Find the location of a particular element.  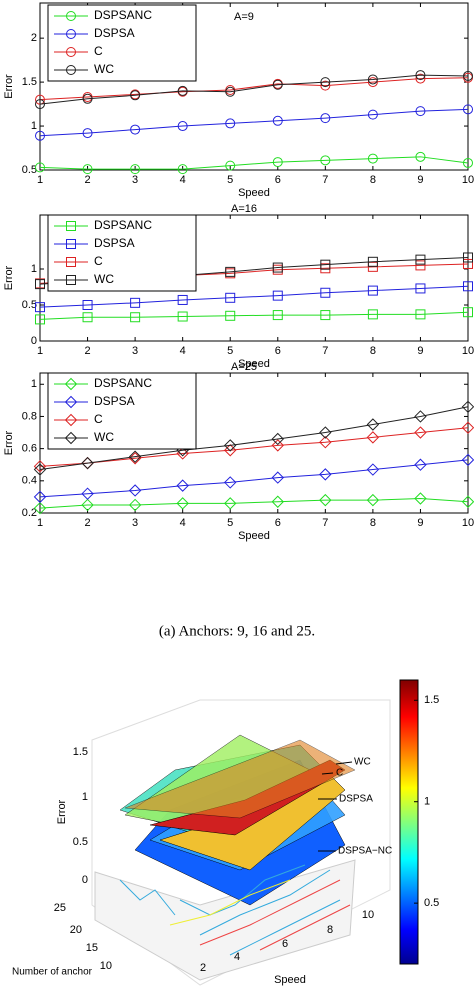

annotation: DSPSA−NC is located at coordinates (365, 851).